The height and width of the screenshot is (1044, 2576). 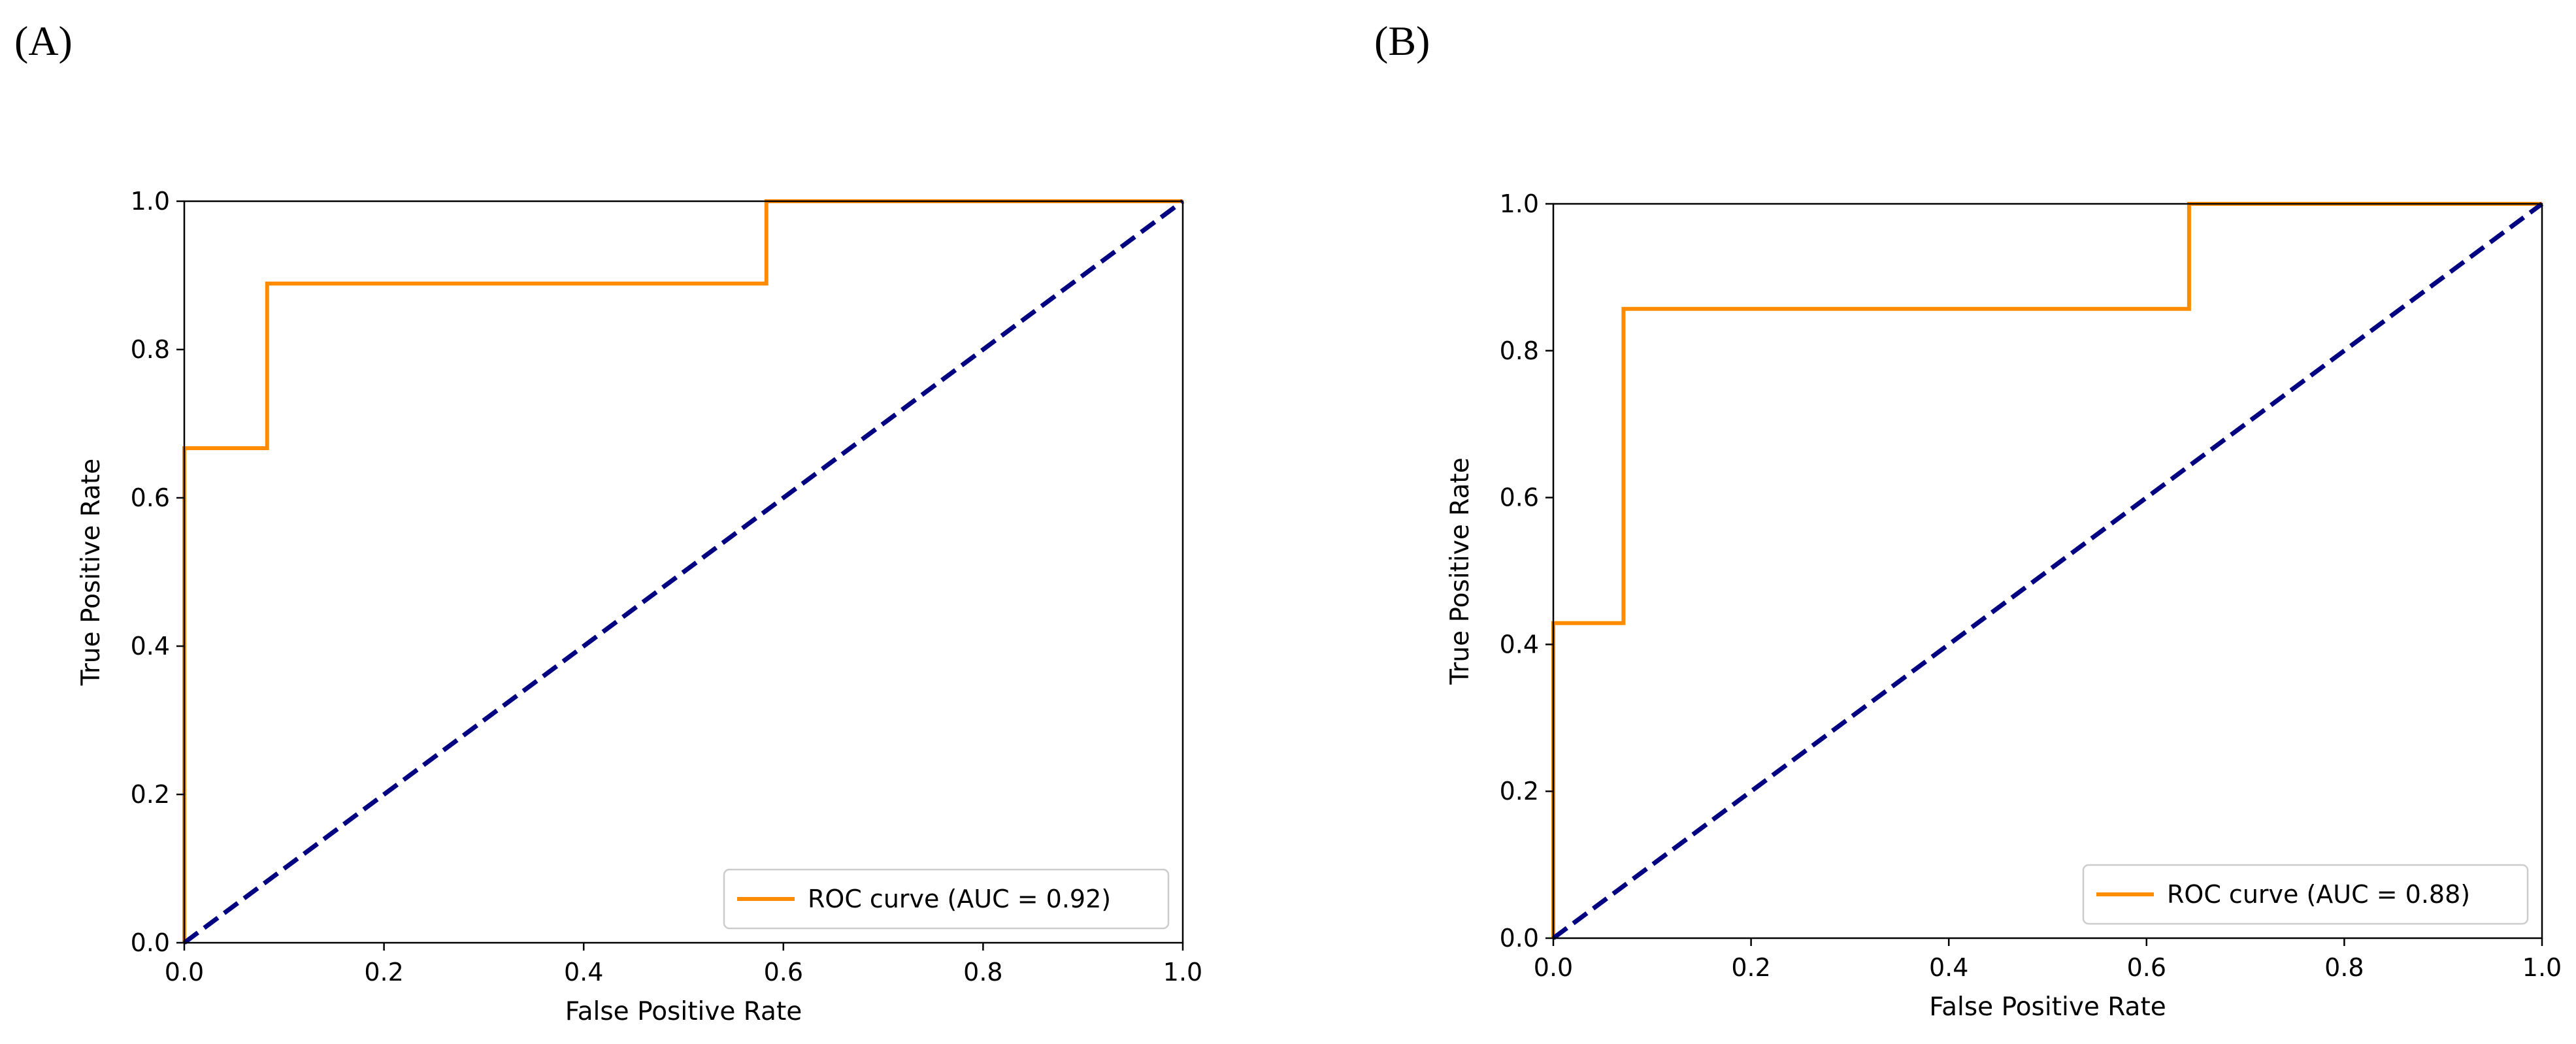 I want to click on panel-label-b: (B), so click(x=1402, y=41).